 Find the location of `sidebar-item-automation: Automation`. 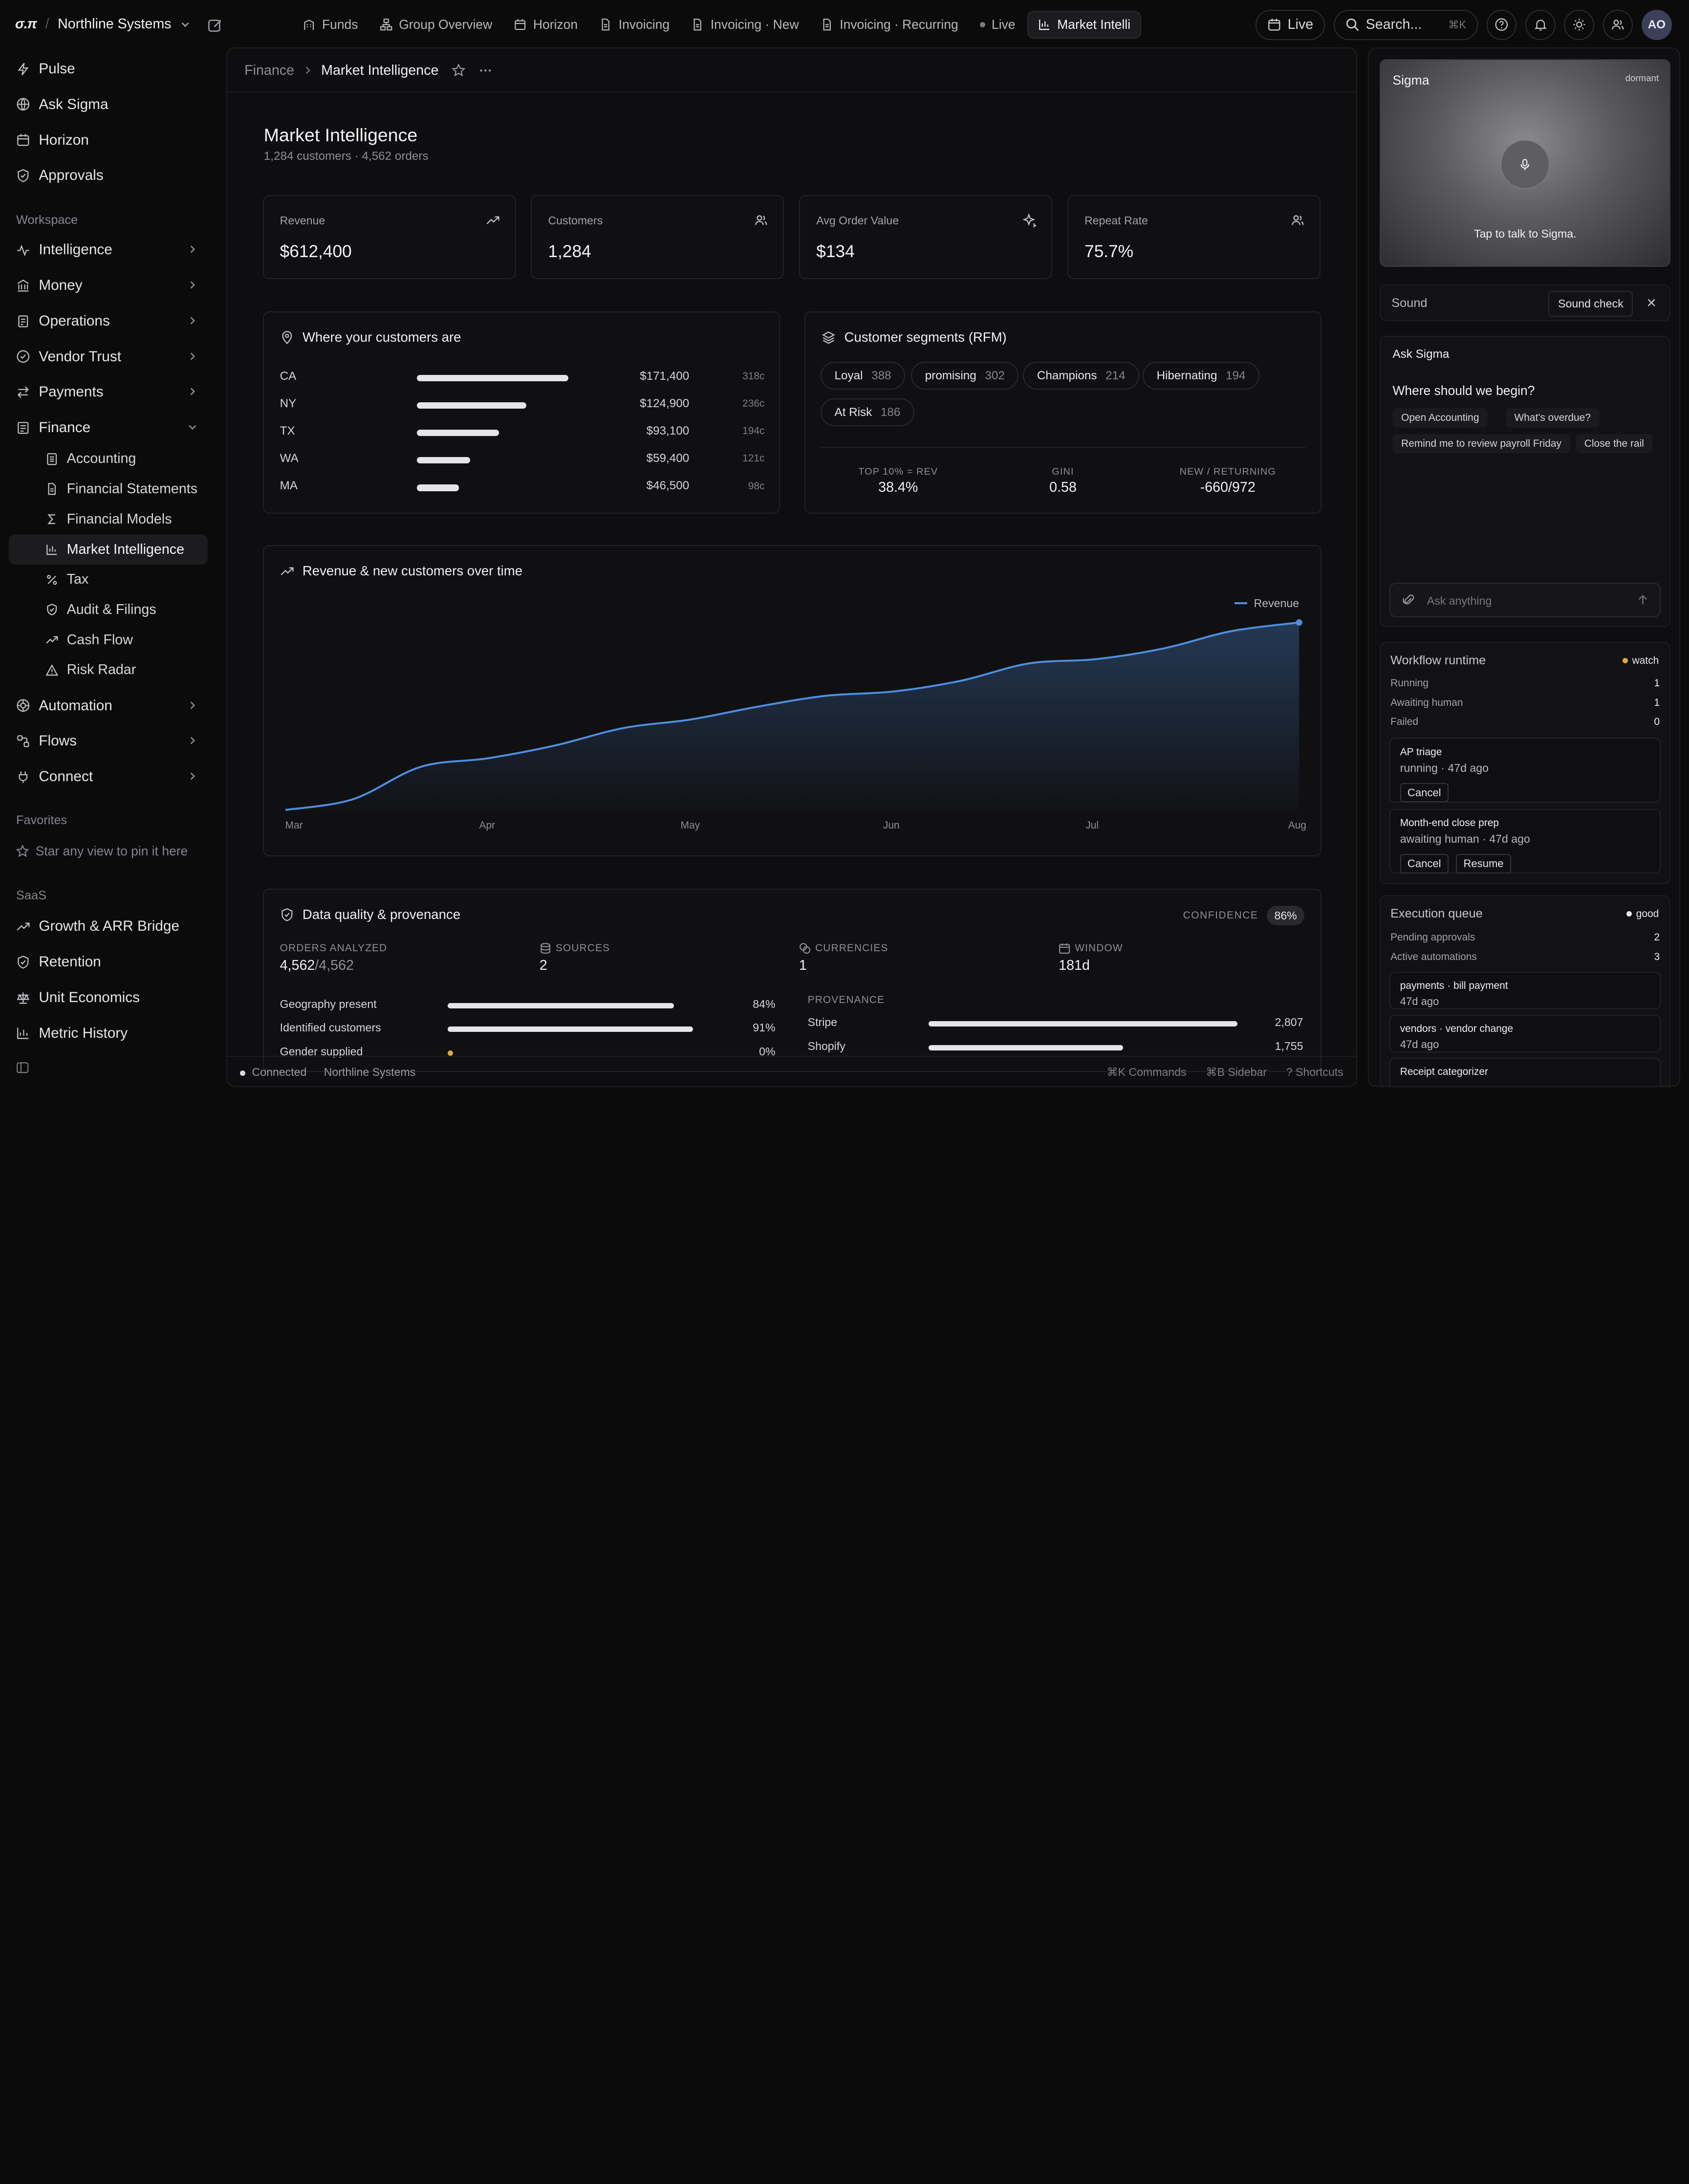

sidebar-item-automation: Automation is located at coordinates (108, 706).